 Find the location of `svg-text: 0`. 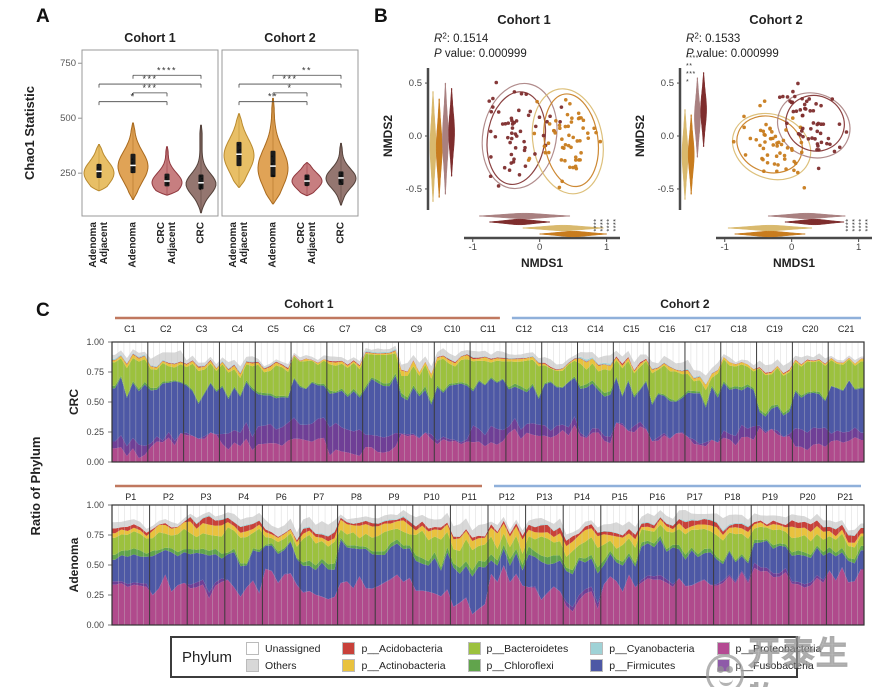

svg-text: 0 is located at coordinates (539, 247).